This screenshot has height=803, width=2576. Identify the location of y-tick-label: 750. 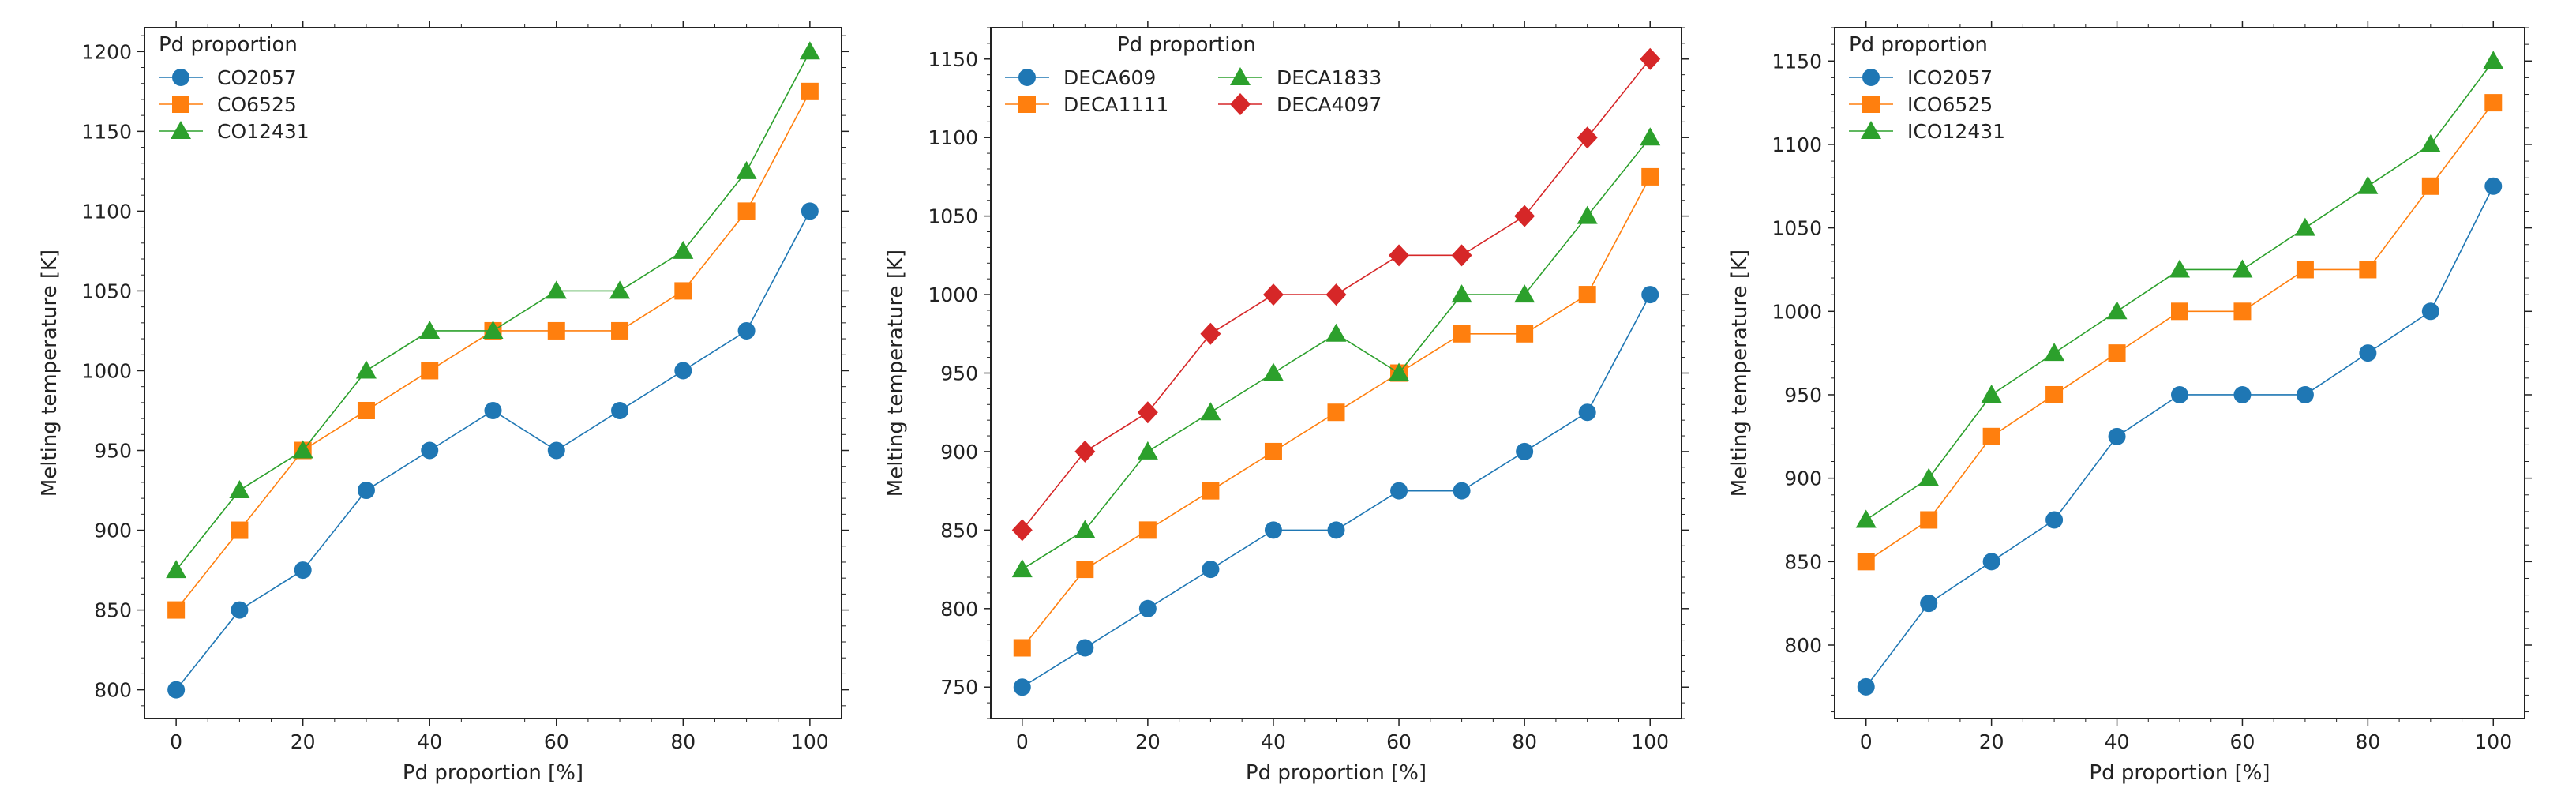
(959, 687).